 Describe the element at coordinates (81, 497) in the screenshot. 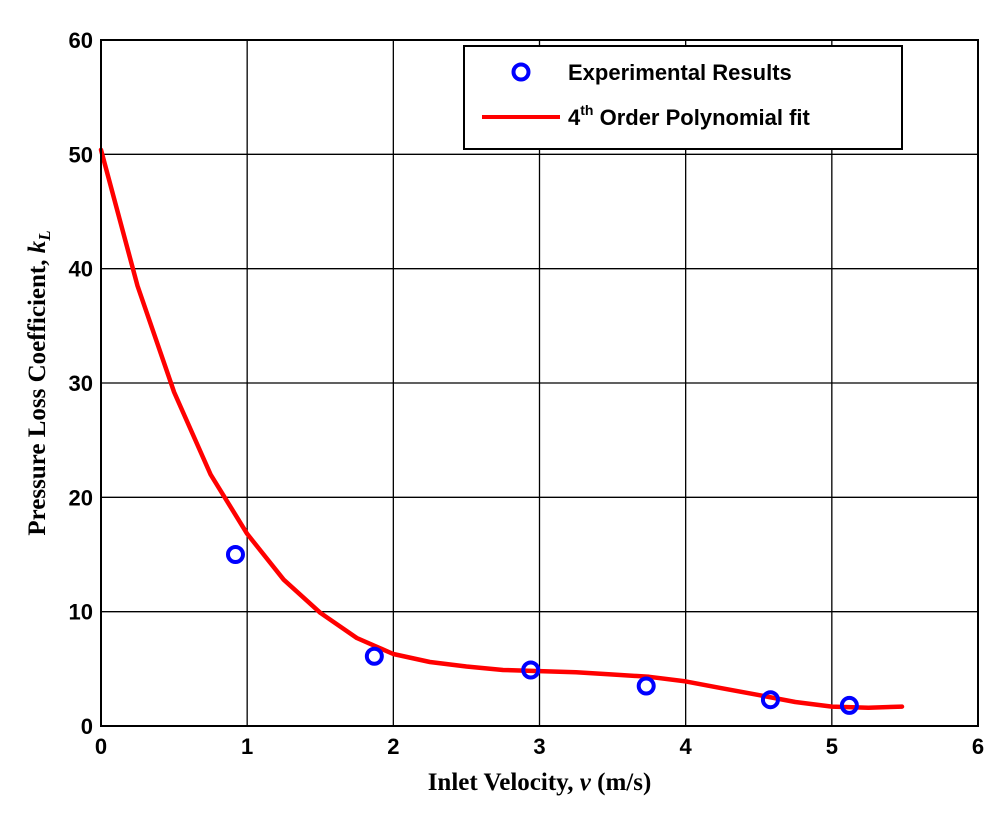

I see `y-tick-label: 20` at that location.